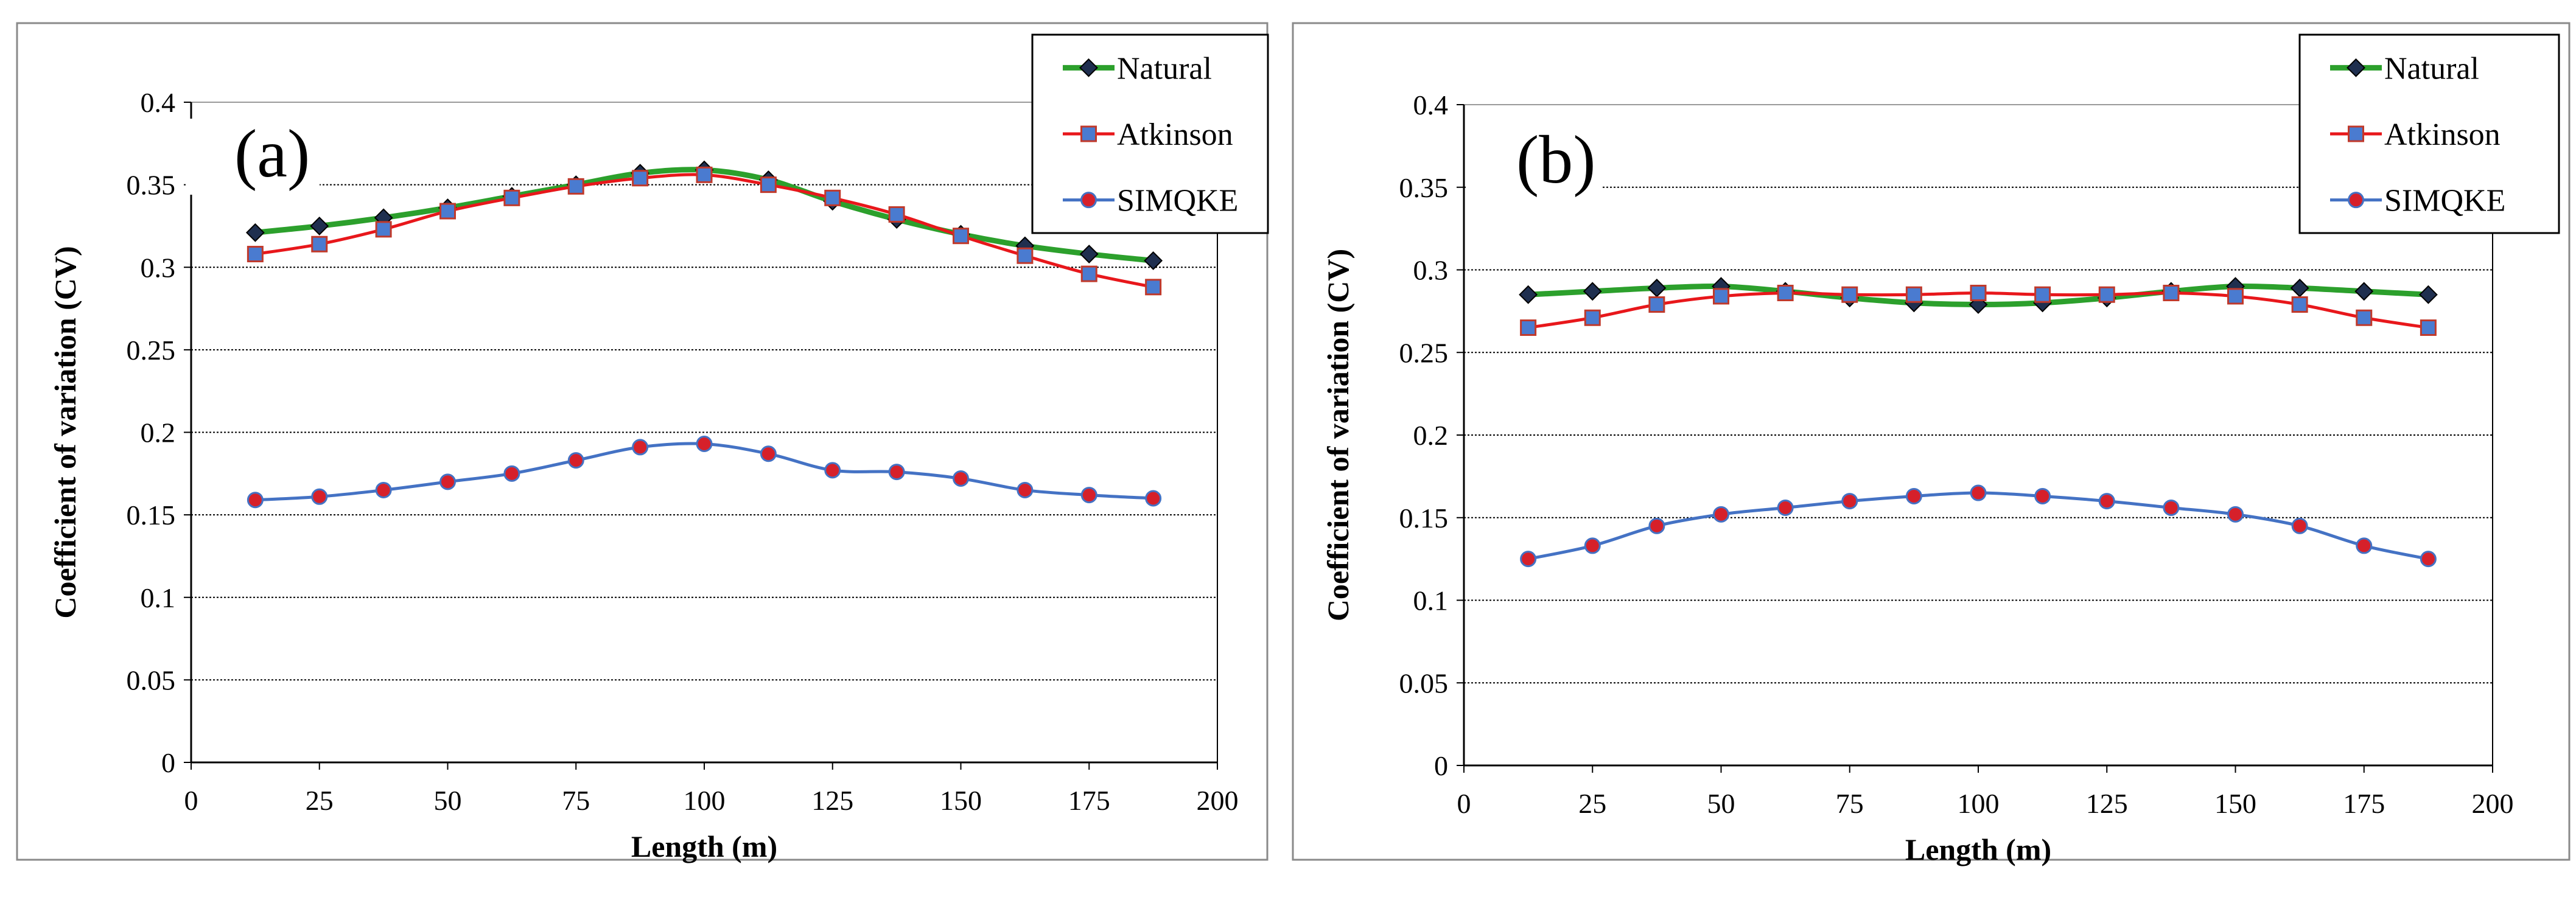  What do you see at coordinates (1556, 160) in the screenshot?
I see `panel-label: (b)` at bounding box center [1556, 160].